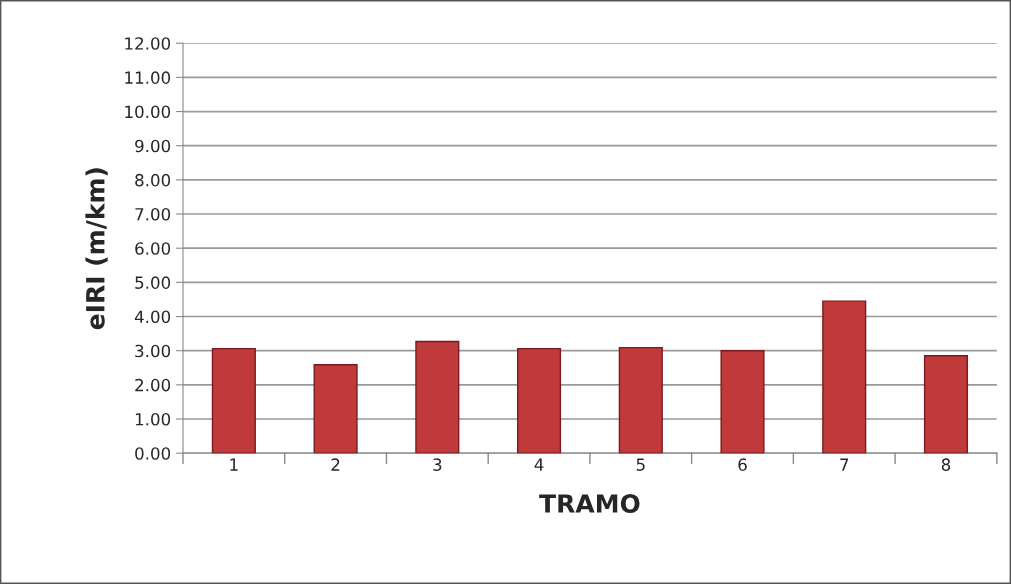  I want to click on y-tick-label: 0.00, so click(153, 453).